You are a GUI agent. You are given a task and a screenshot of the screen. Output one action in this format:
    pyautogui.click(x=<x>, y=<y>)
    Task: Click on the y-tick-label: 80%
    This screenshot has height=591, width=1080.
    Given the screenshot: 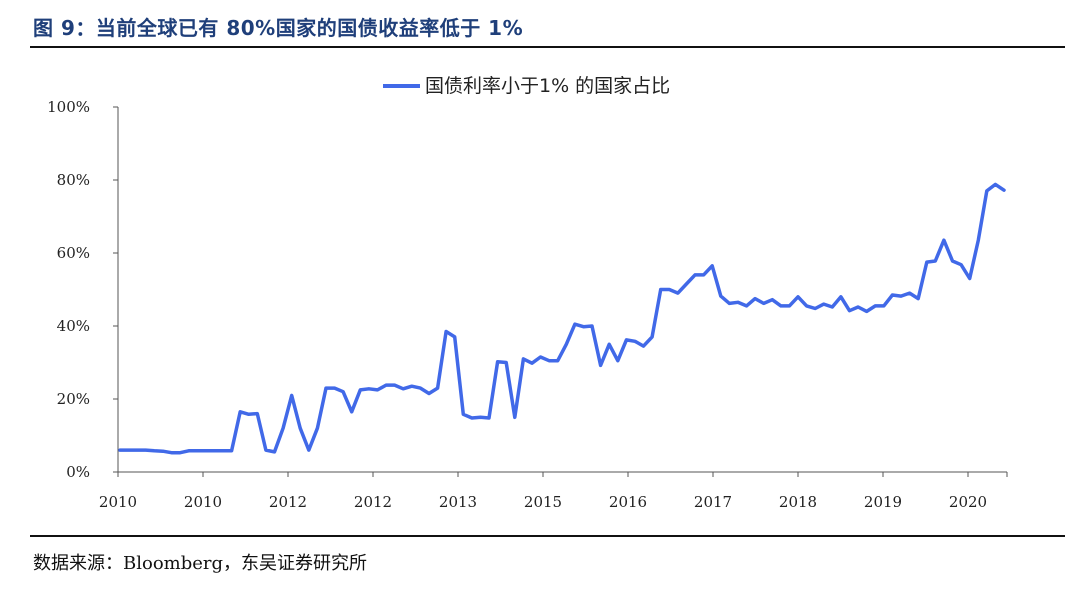 What is the action you would take?
    pyautogui.click(x=73, y=180)
    